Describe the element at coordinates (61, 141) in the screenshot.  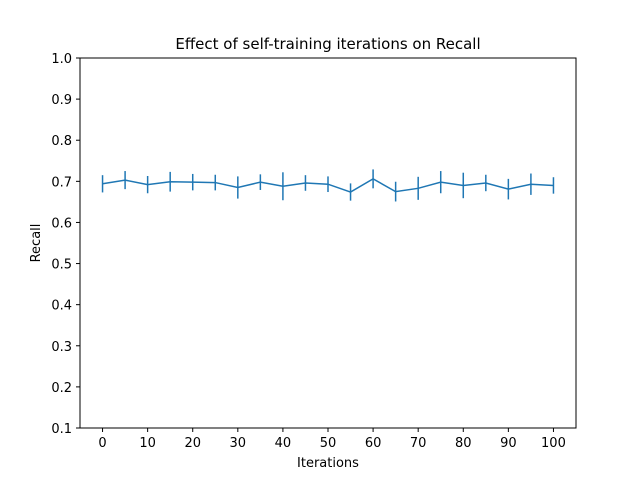
I see `y-tick-label: 0.8` at that location.